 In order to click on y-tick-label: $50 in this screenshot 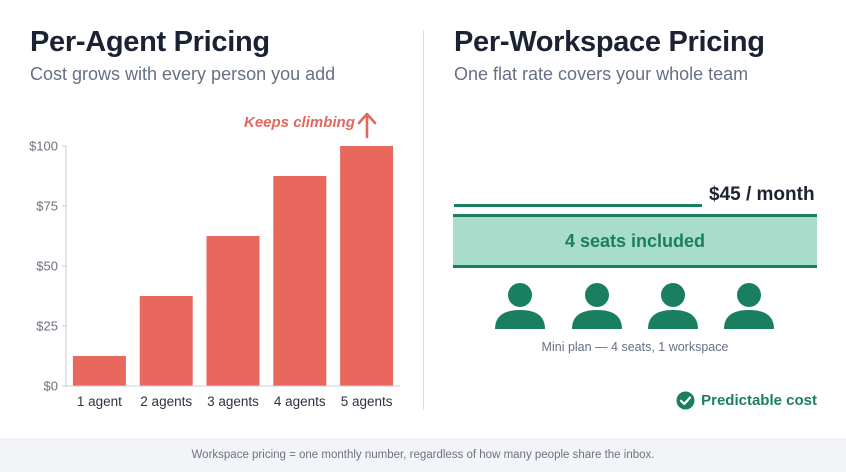, I will do `click(47, 266)`.